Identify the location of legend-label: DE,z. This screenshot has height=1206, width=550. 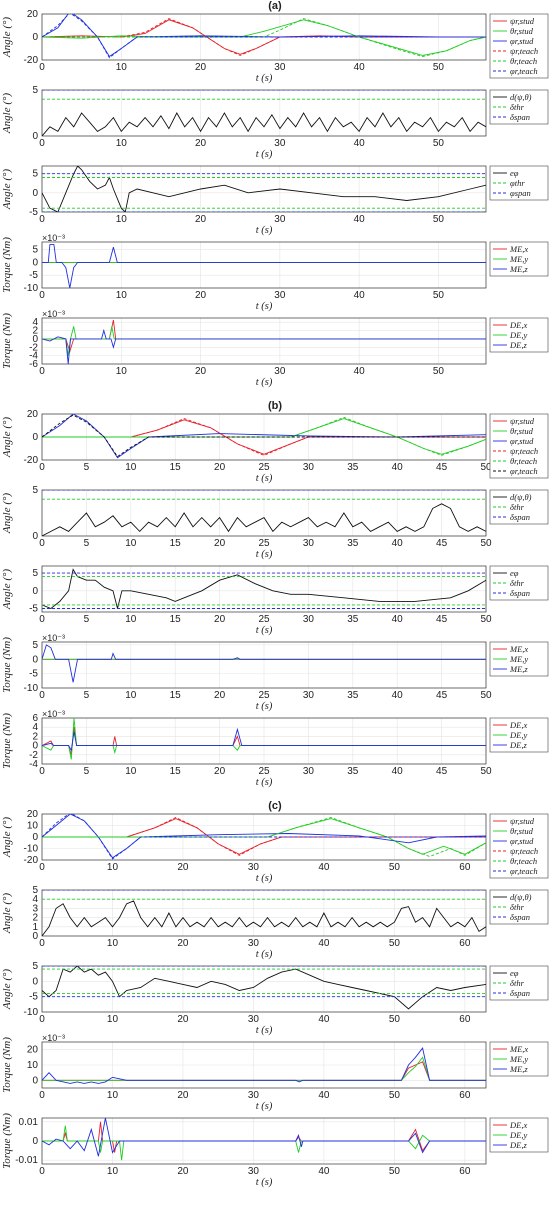
(518, 345).